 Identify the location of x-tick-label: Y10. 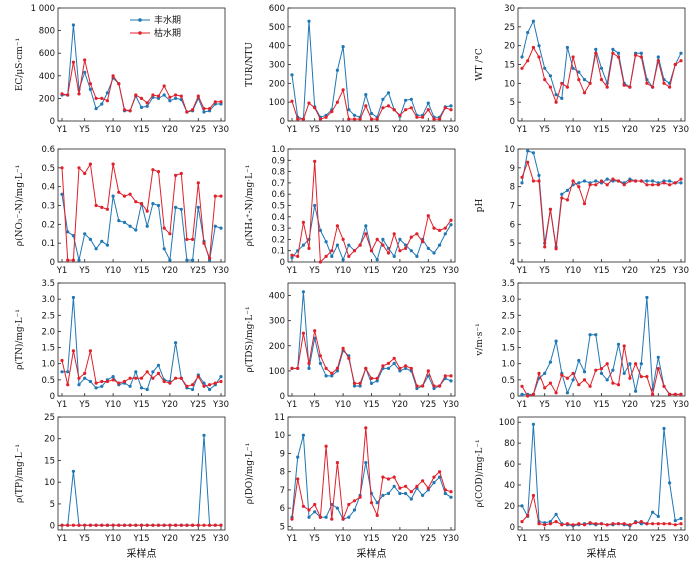
(572, 405).